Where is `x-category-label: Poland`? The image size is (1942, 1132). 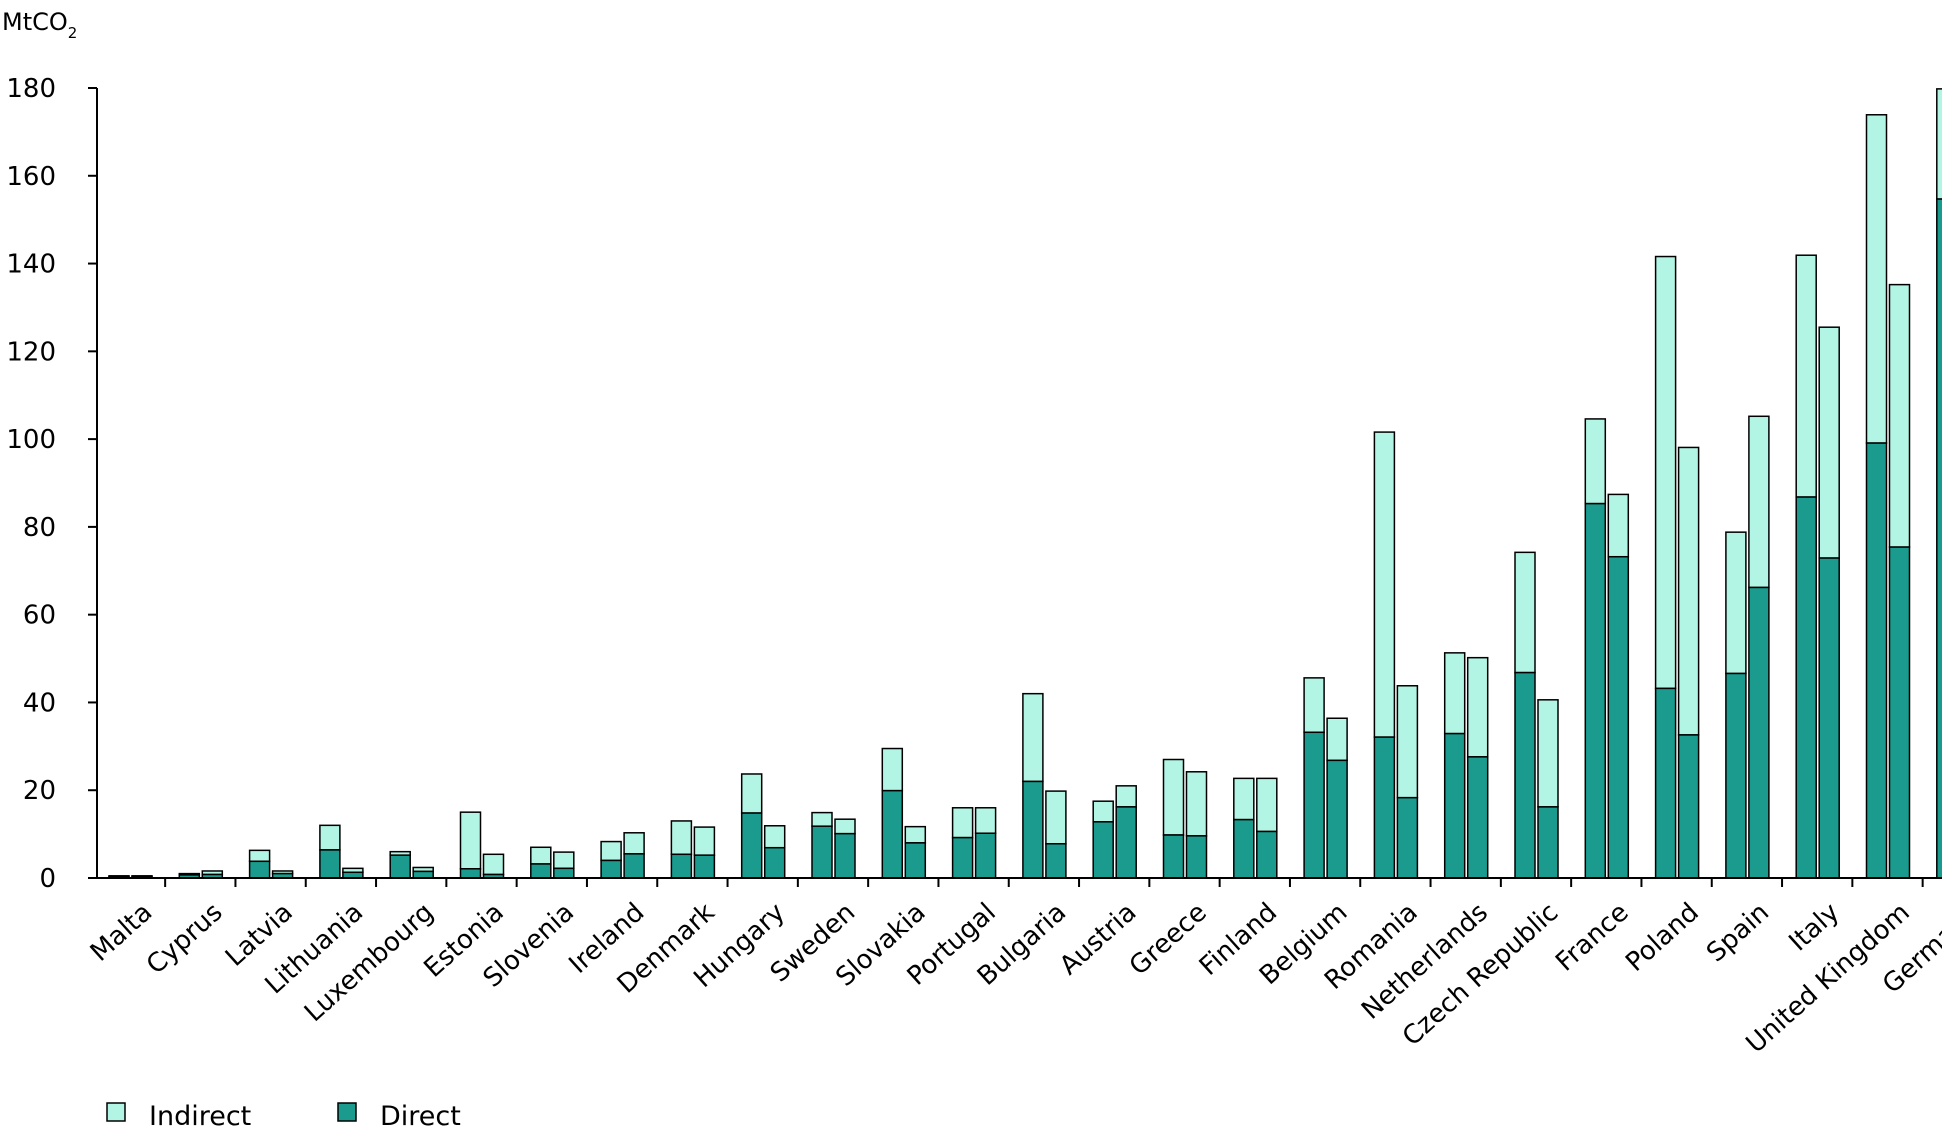 x-category-label: Poland is located at coordinates (1662, 937).